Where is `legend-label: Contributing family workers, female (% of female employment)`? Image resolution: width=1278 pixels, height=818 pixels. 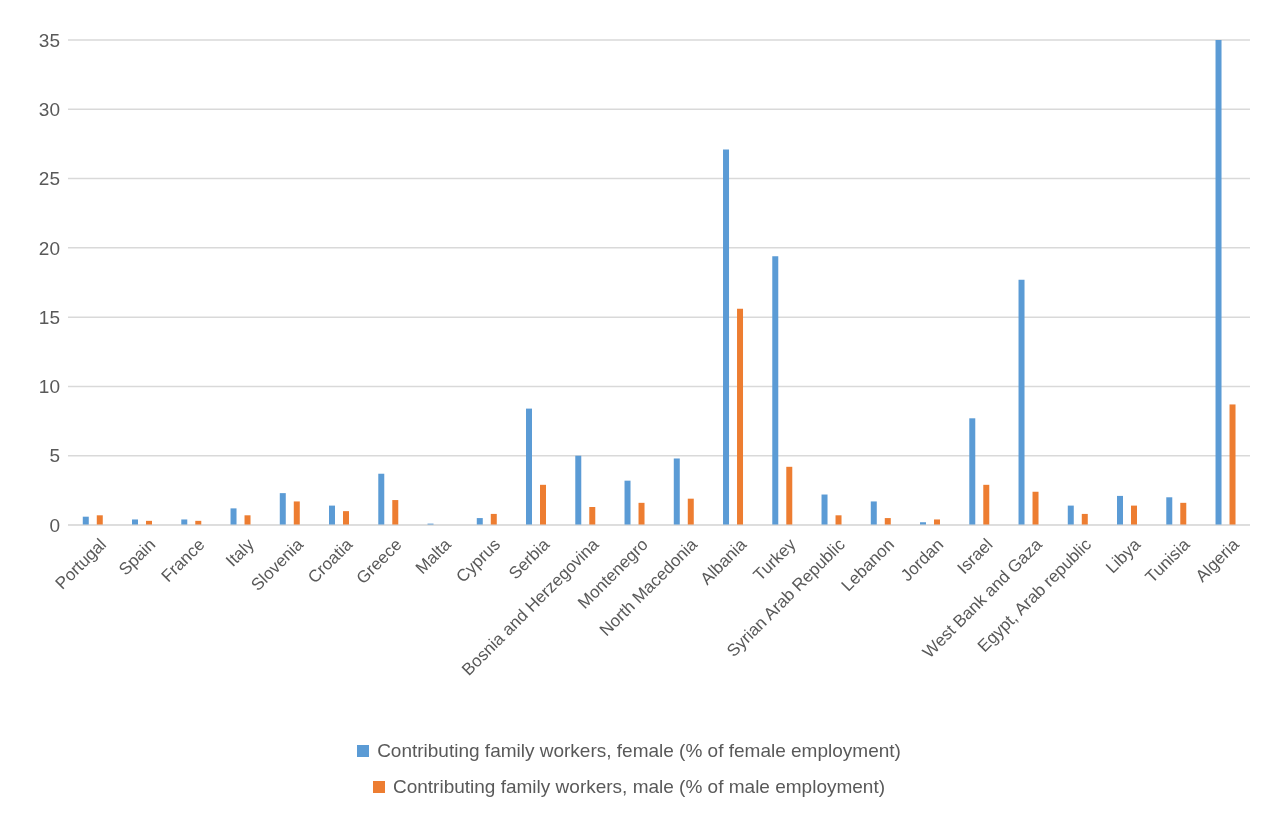
legend-label: Contributing family workers, female (% of female employment) is located at coordinates (639, 751).